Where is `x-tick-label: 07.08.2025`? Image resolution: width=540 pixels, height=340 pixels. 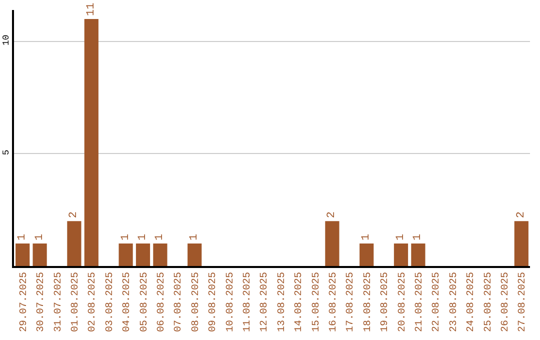 x-tick-label: 07.08.2025 is located at coordinates (179, 302).